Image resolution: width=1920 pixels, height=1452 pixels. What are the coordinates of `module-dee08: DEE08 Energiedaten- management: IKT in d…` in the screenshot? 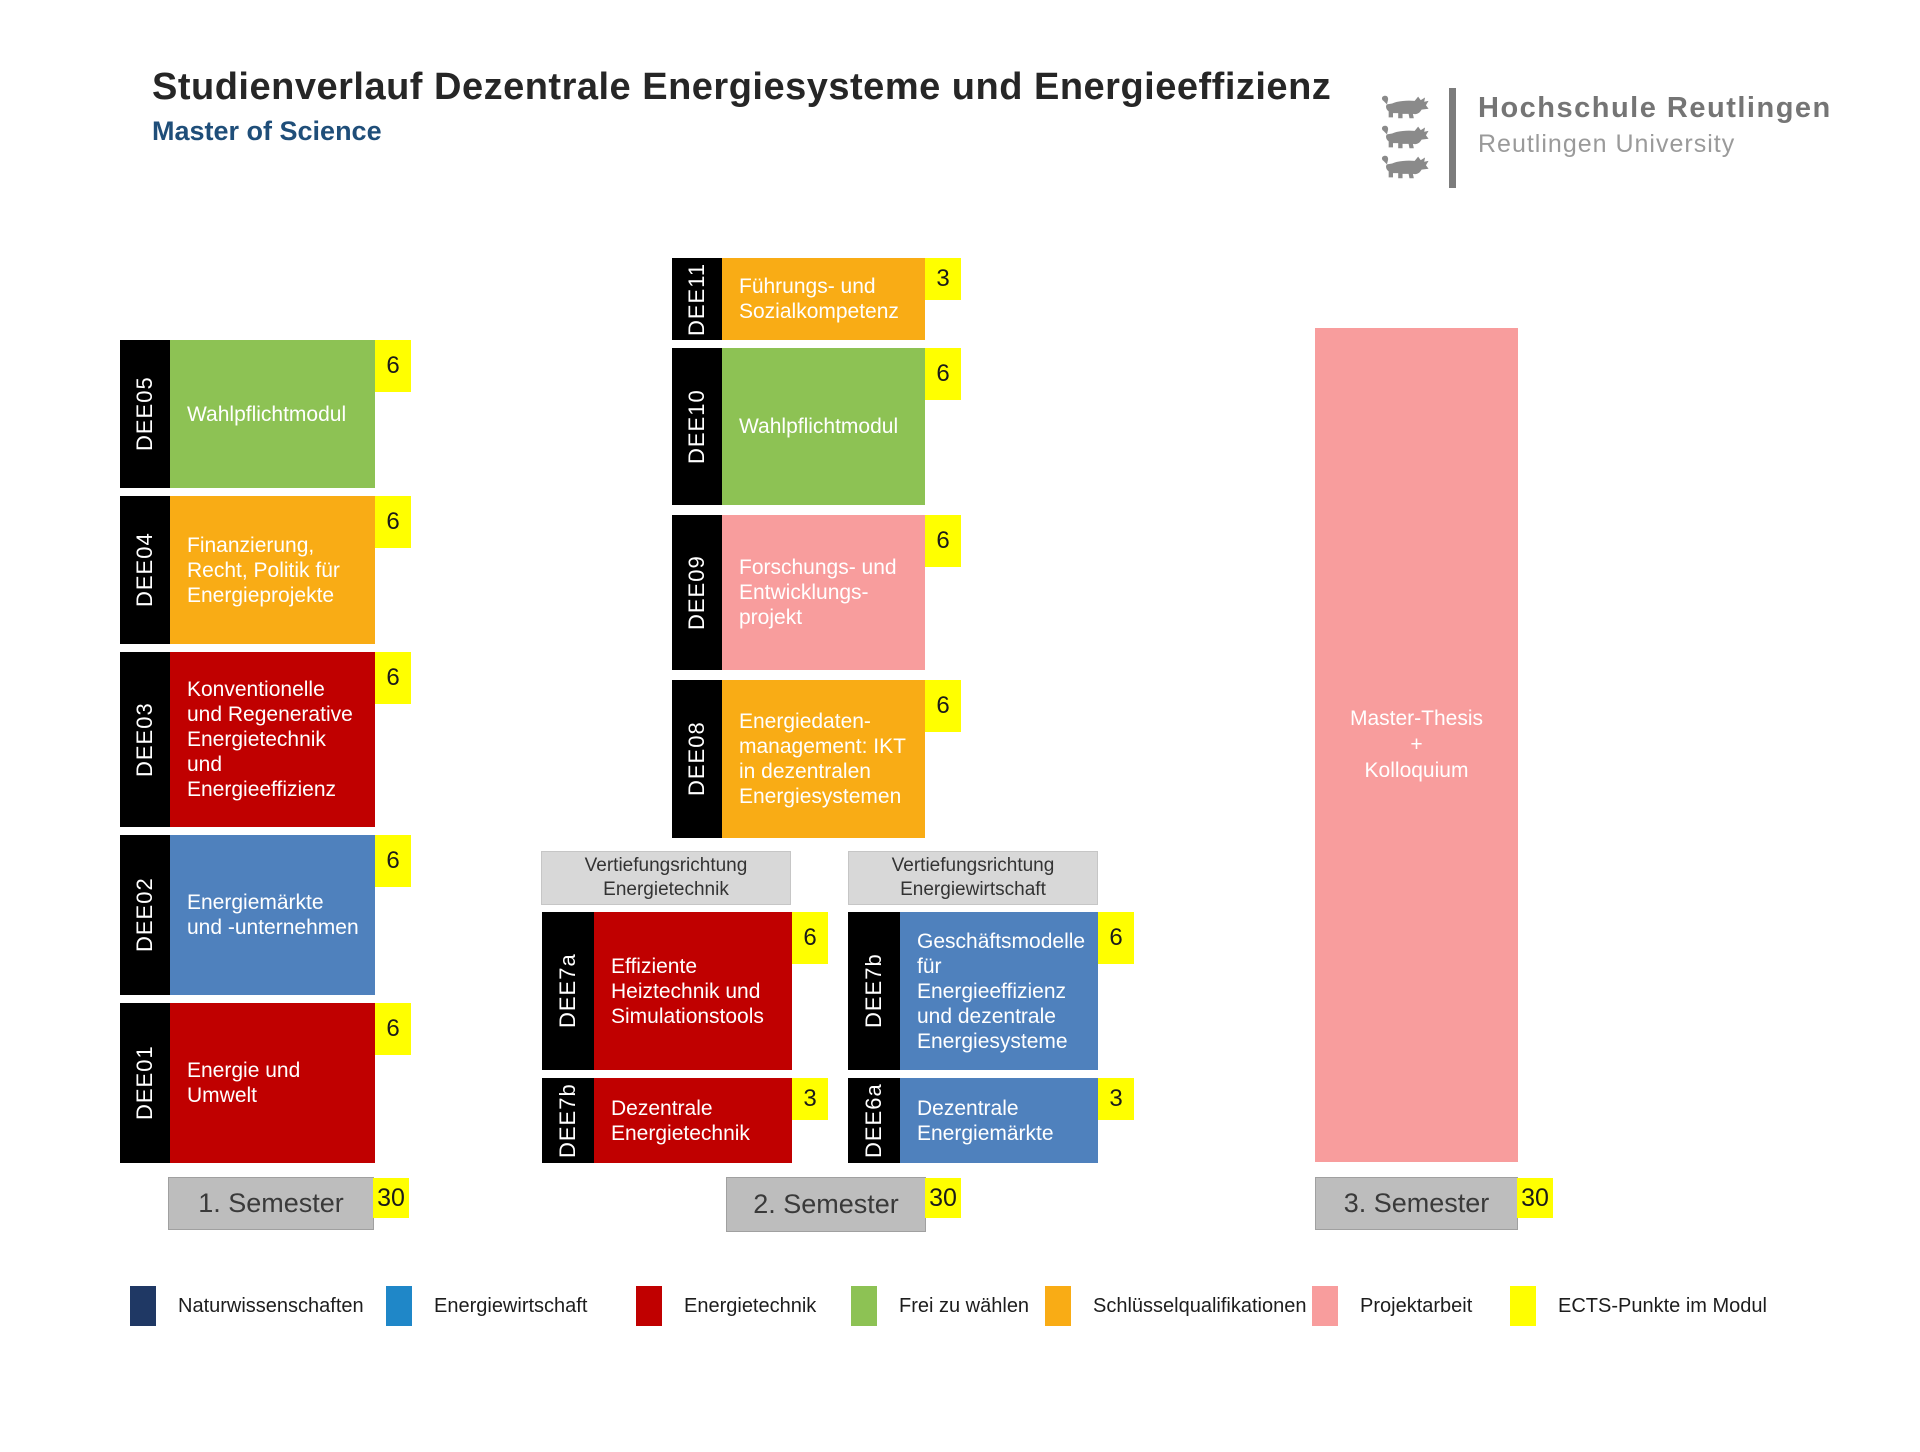 It's located at (816, 759).